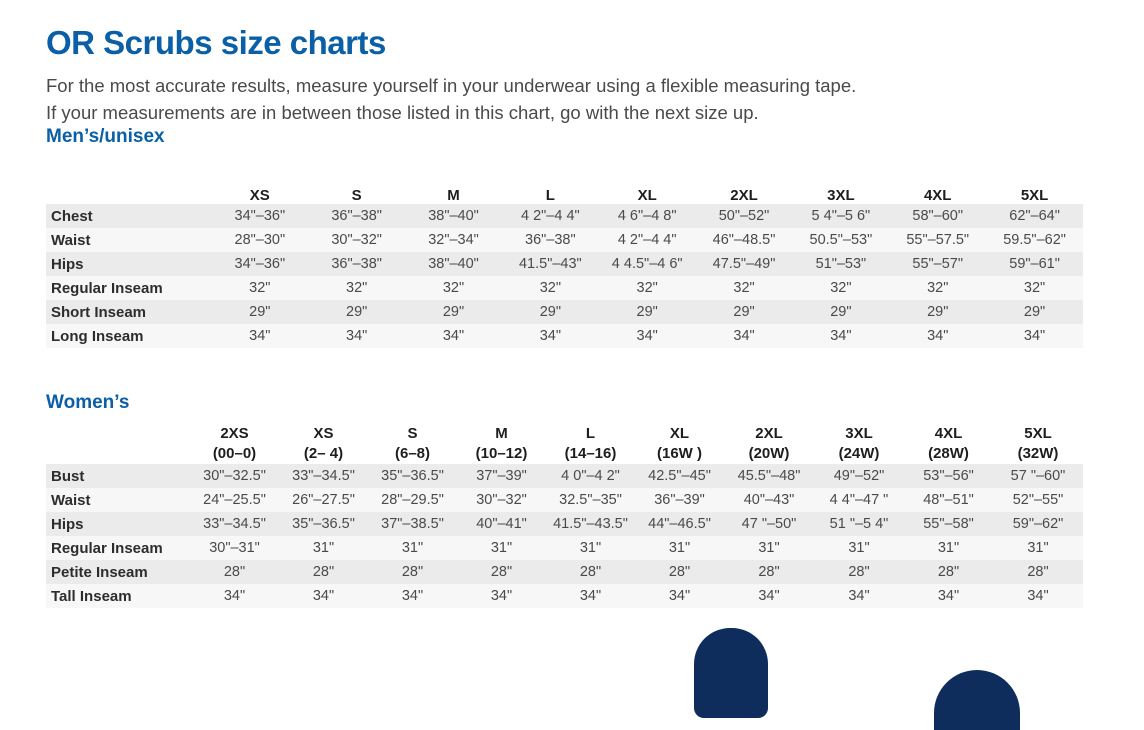 This screenshot has height=730, width=1144. Describe the element at coordinates (948, 524) in the screenshot. I see `women-cell-value: 55"–58"` at that location.